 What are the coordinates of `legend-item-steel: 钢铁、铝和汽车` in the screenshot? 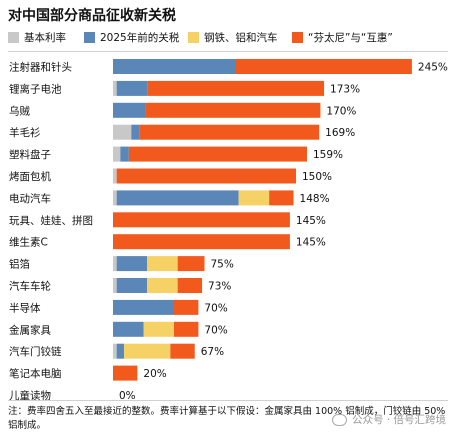 It's located at (233, 37).